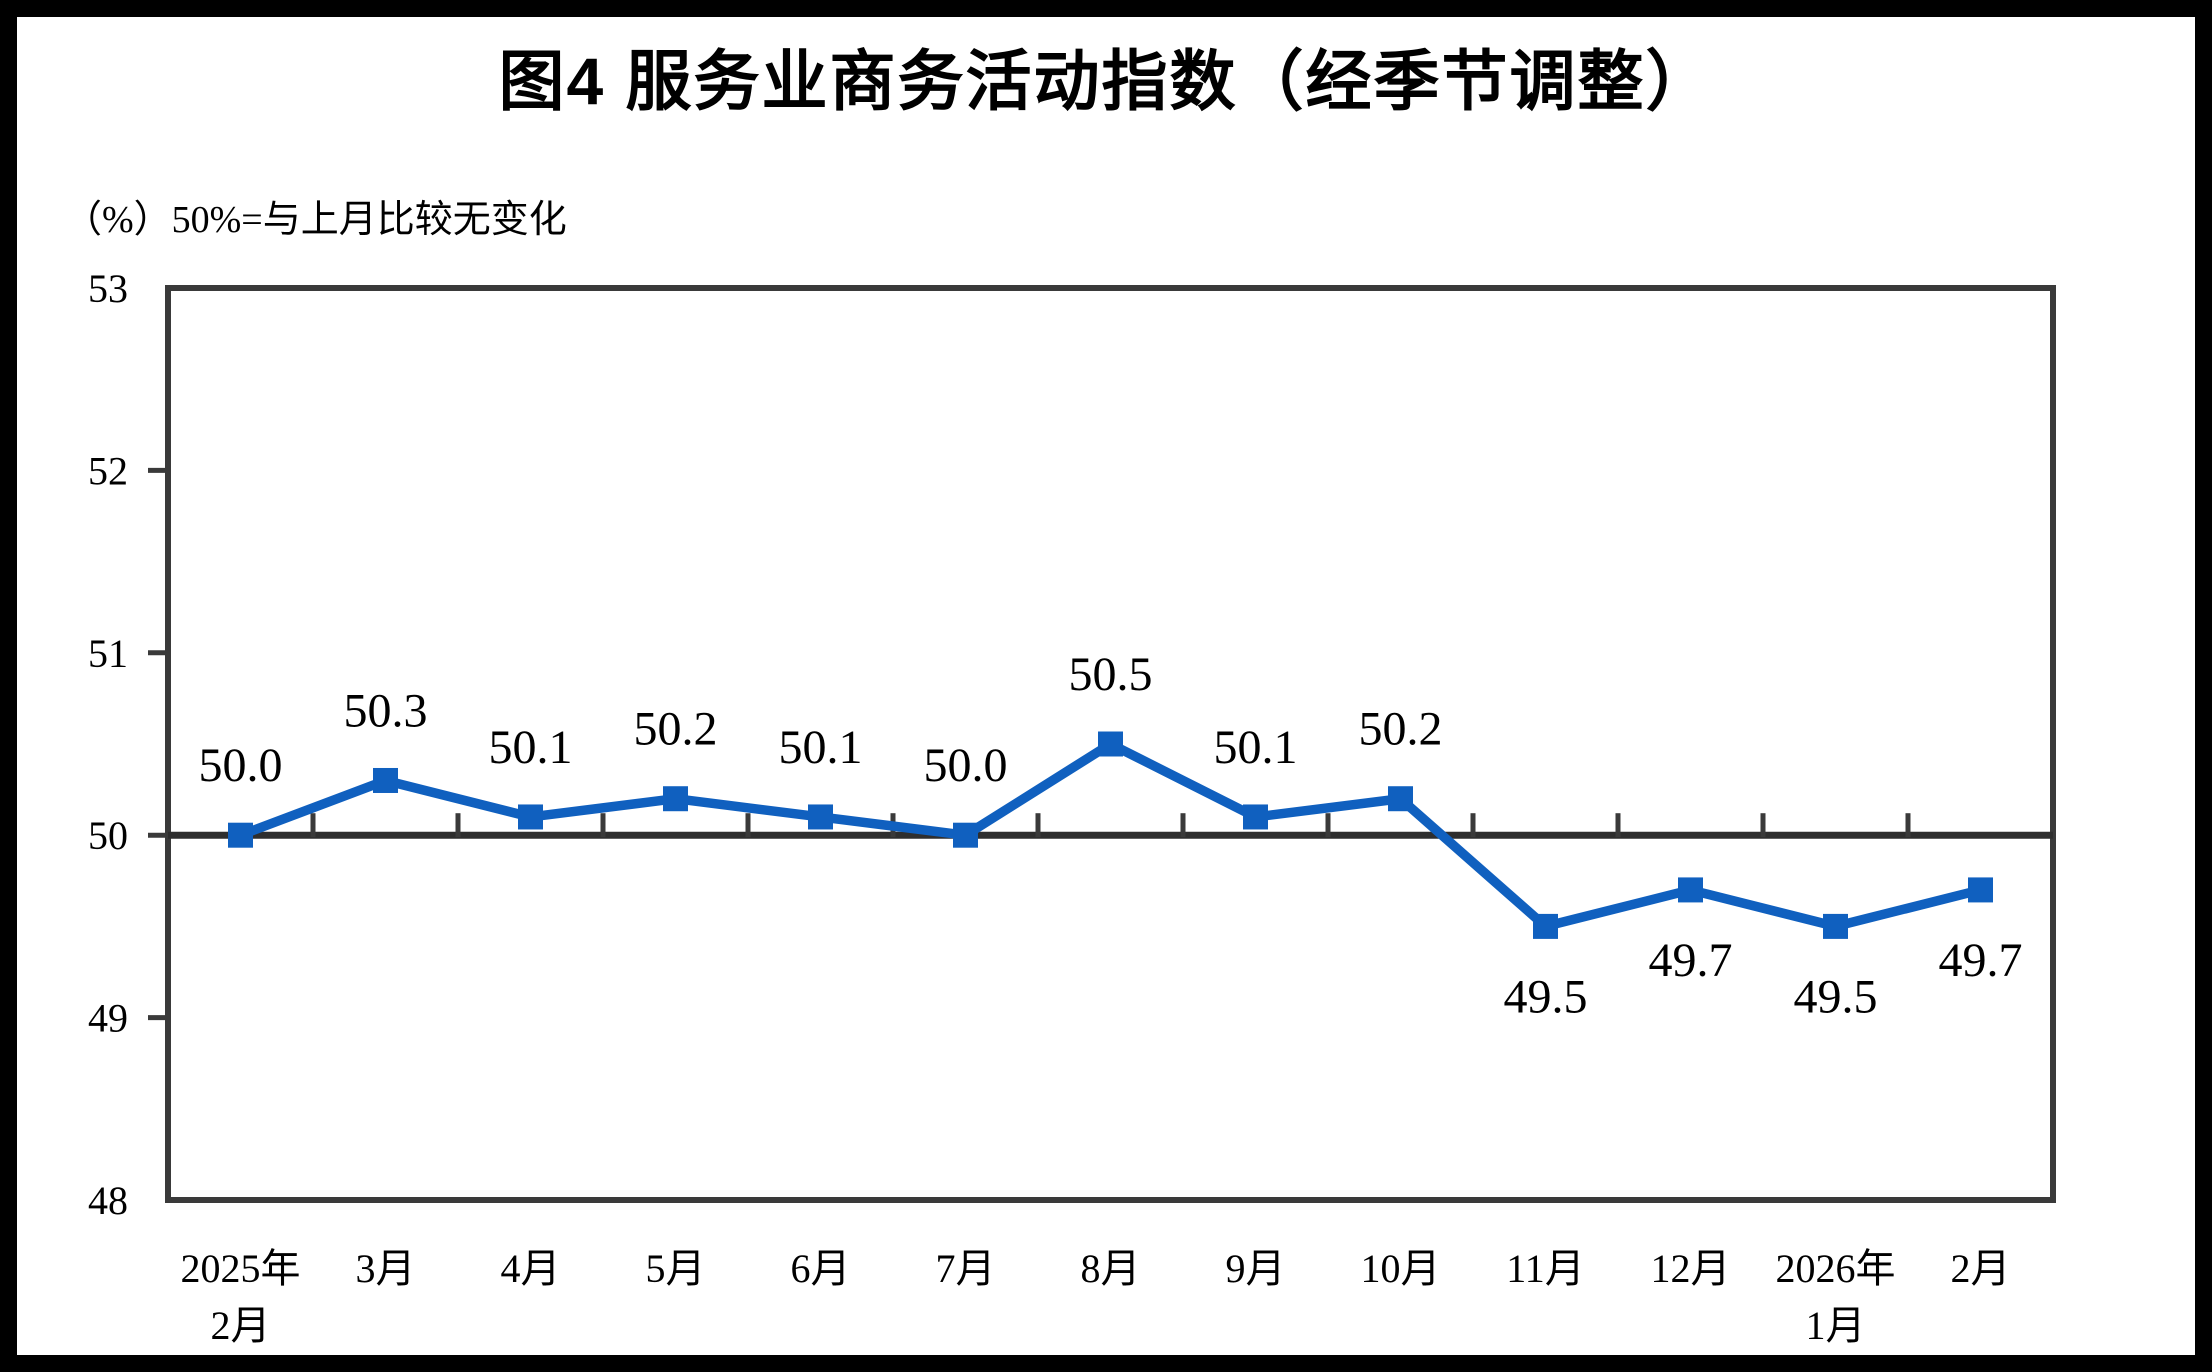  What do you see at coordinates (531, 1268) in the screenshot?
I see `x-axis-tick-label: 4月` at bounding box center [531, 1268].